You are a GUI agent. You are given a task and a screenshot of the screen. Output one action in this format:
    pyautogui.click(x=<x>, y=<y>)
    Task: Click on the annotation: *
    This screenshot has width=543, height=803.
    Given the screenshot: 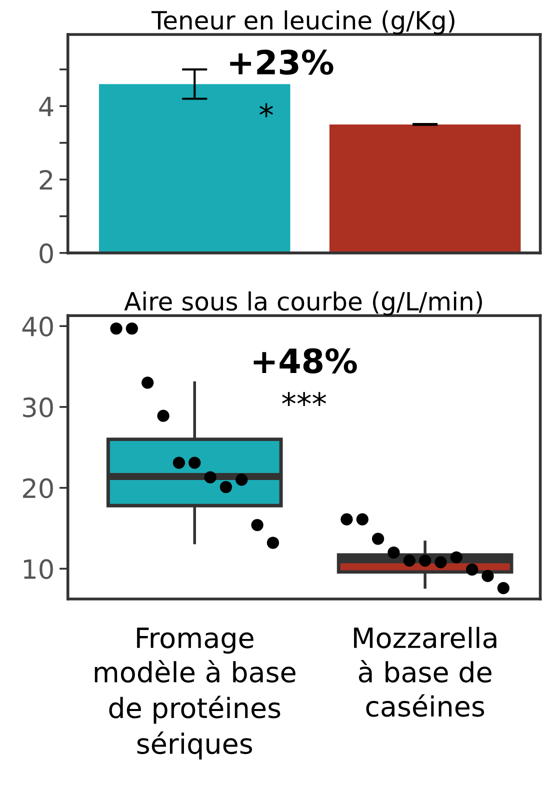 What is the action you would take?
    pyautogui.click(x=267, y=110)
    